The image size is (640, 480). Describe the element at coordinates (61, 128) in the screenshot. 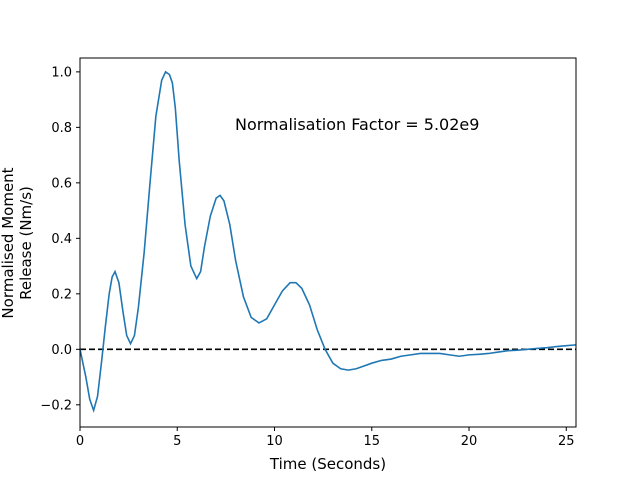

I see `y-tick-label: 0.8` at that location.